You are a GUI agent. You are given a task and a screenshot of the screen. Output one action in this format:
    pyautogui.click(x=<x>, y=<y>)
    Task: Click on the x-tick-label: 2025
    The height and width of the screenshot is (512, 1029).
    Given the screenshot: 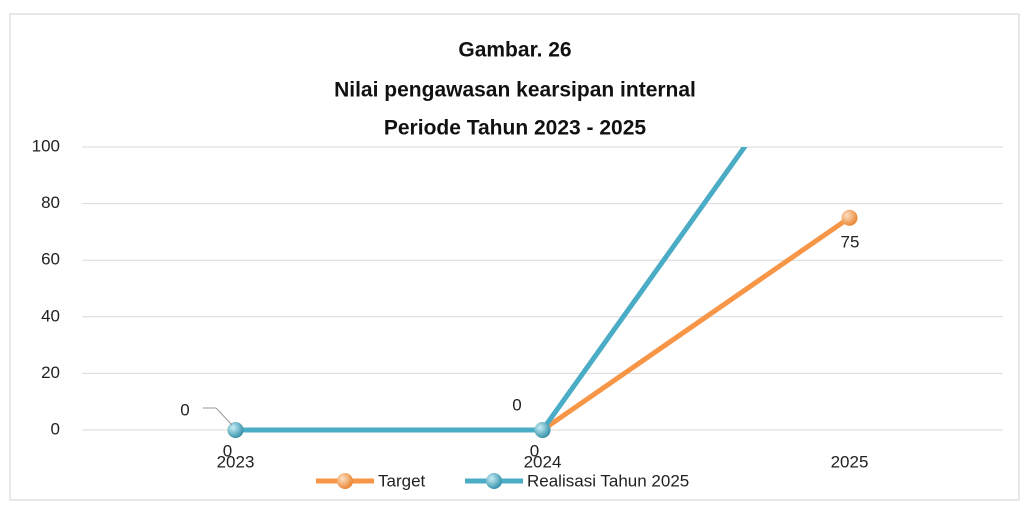 What is the action you would take?
    pyautogui.click(x=850, y=461)
    